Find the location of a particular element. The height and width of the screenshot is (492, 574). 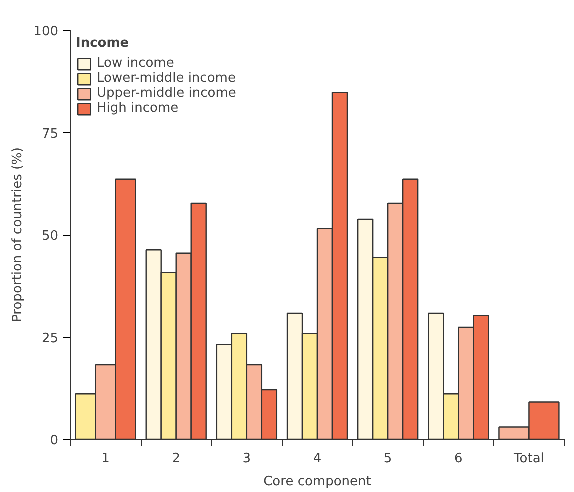

y-tick-label: 25 is located at coordinates (50, 338).